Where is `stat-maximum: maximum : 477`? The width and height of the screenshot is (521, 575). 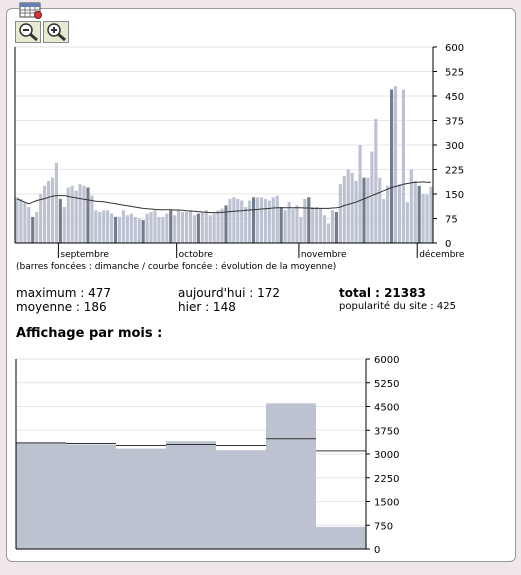
stat-maximum: maximum : 477 is located at coordinates (64, 293).